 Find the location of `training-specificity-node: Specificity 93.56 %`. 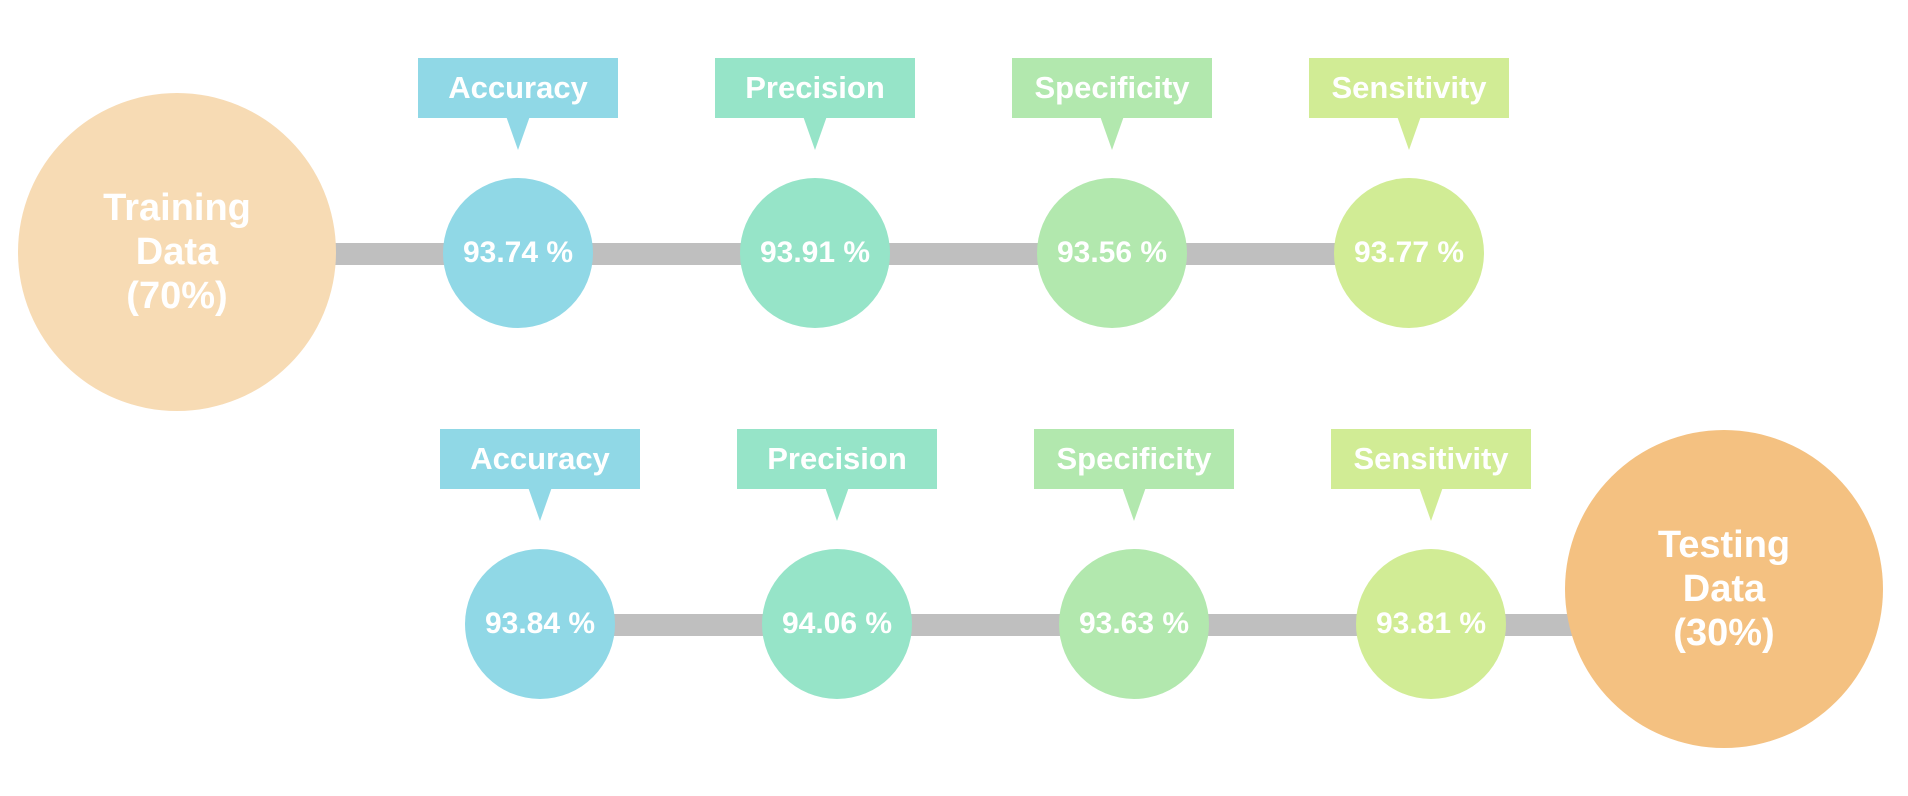

training-specificity-node: Specificity 93.56 % is located at coordinates (1112, 210).